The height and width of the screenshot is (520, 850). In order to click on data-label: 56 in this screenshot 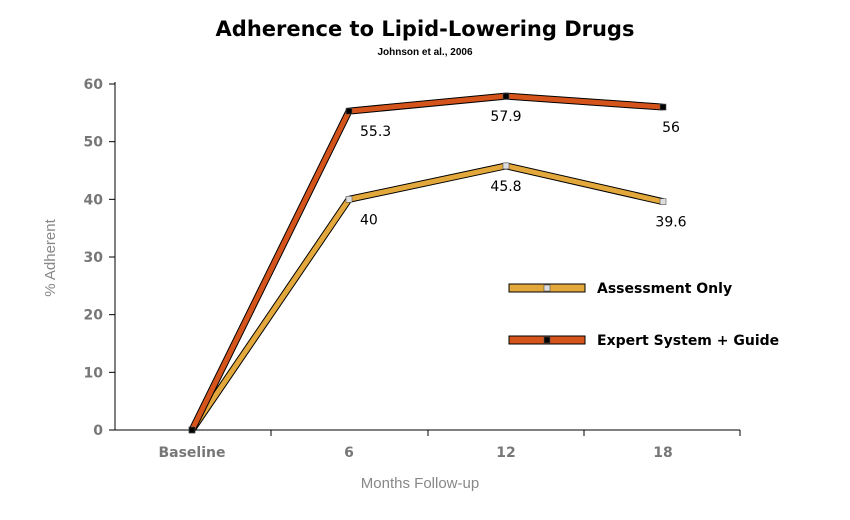, I will do `click(671, 128)`.